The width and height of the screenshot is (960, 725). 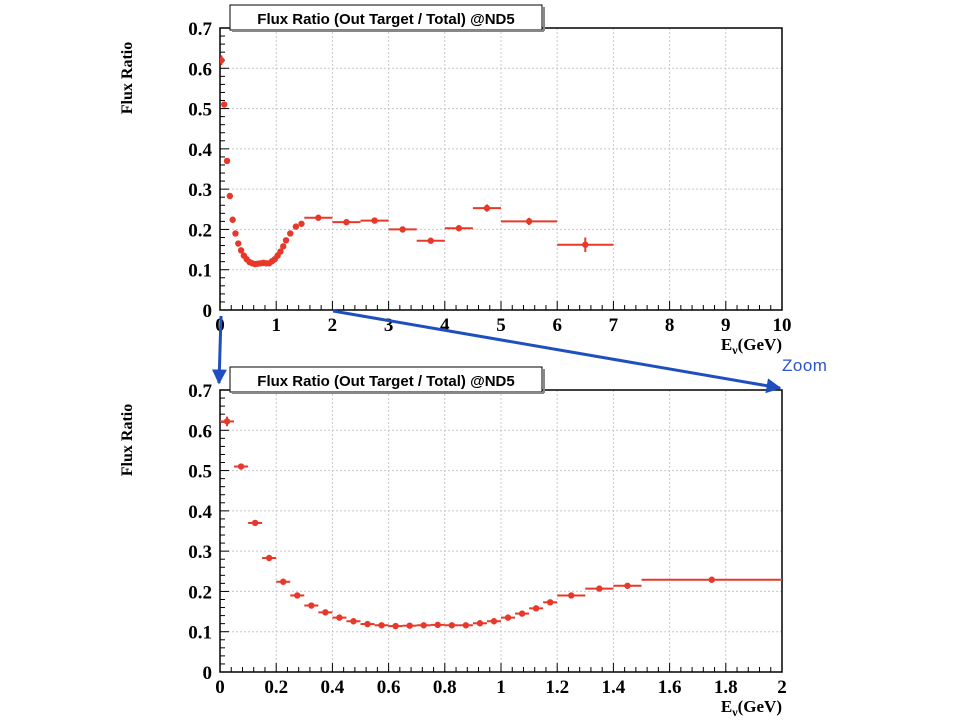 What do you see at coordinates (445, 325) in the screenshot?
I see `x-tick-label: 4` at bounding box center [445, 325].